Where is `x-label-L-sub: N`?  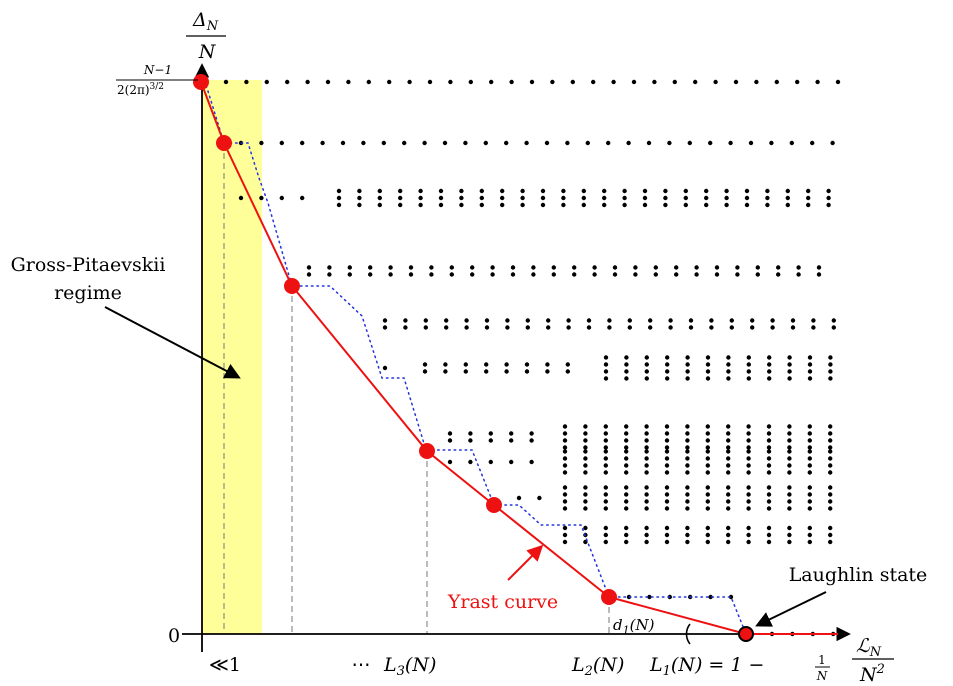 x-label-L-sub: N is located at coordinates (875, 652).